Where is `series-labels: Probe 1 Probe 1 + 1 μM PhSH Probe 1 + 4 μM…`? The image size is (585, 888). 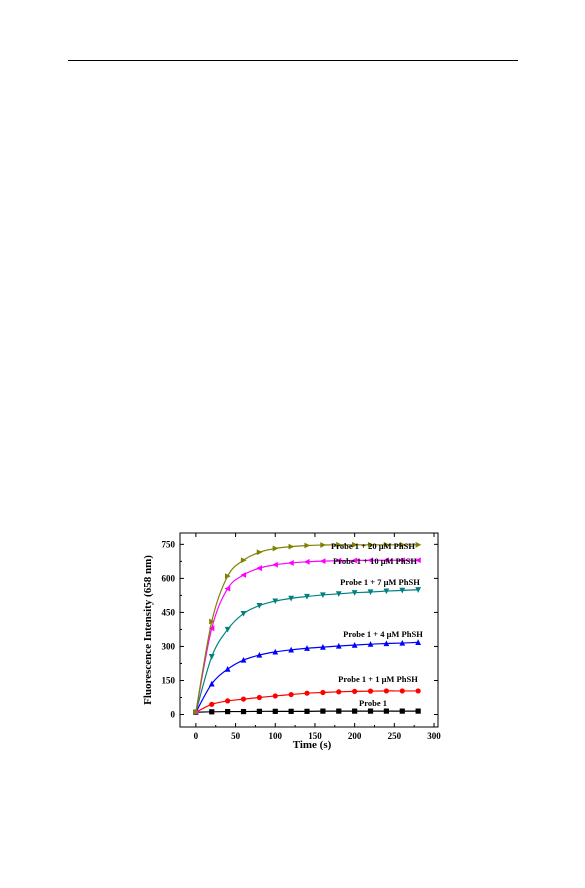
series-labels: Probe 1 Probe 1 + 1 μM PhSH Probe 1 + 4 μM… is located at coordinates (377, 624).